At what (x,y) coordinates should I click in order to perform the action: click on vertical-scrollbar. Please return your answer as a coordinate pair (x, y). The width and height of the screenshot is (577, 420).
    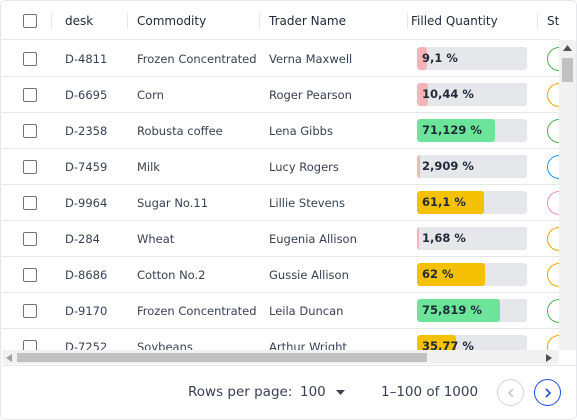
    Looking at the image, I should click on (567, 195).